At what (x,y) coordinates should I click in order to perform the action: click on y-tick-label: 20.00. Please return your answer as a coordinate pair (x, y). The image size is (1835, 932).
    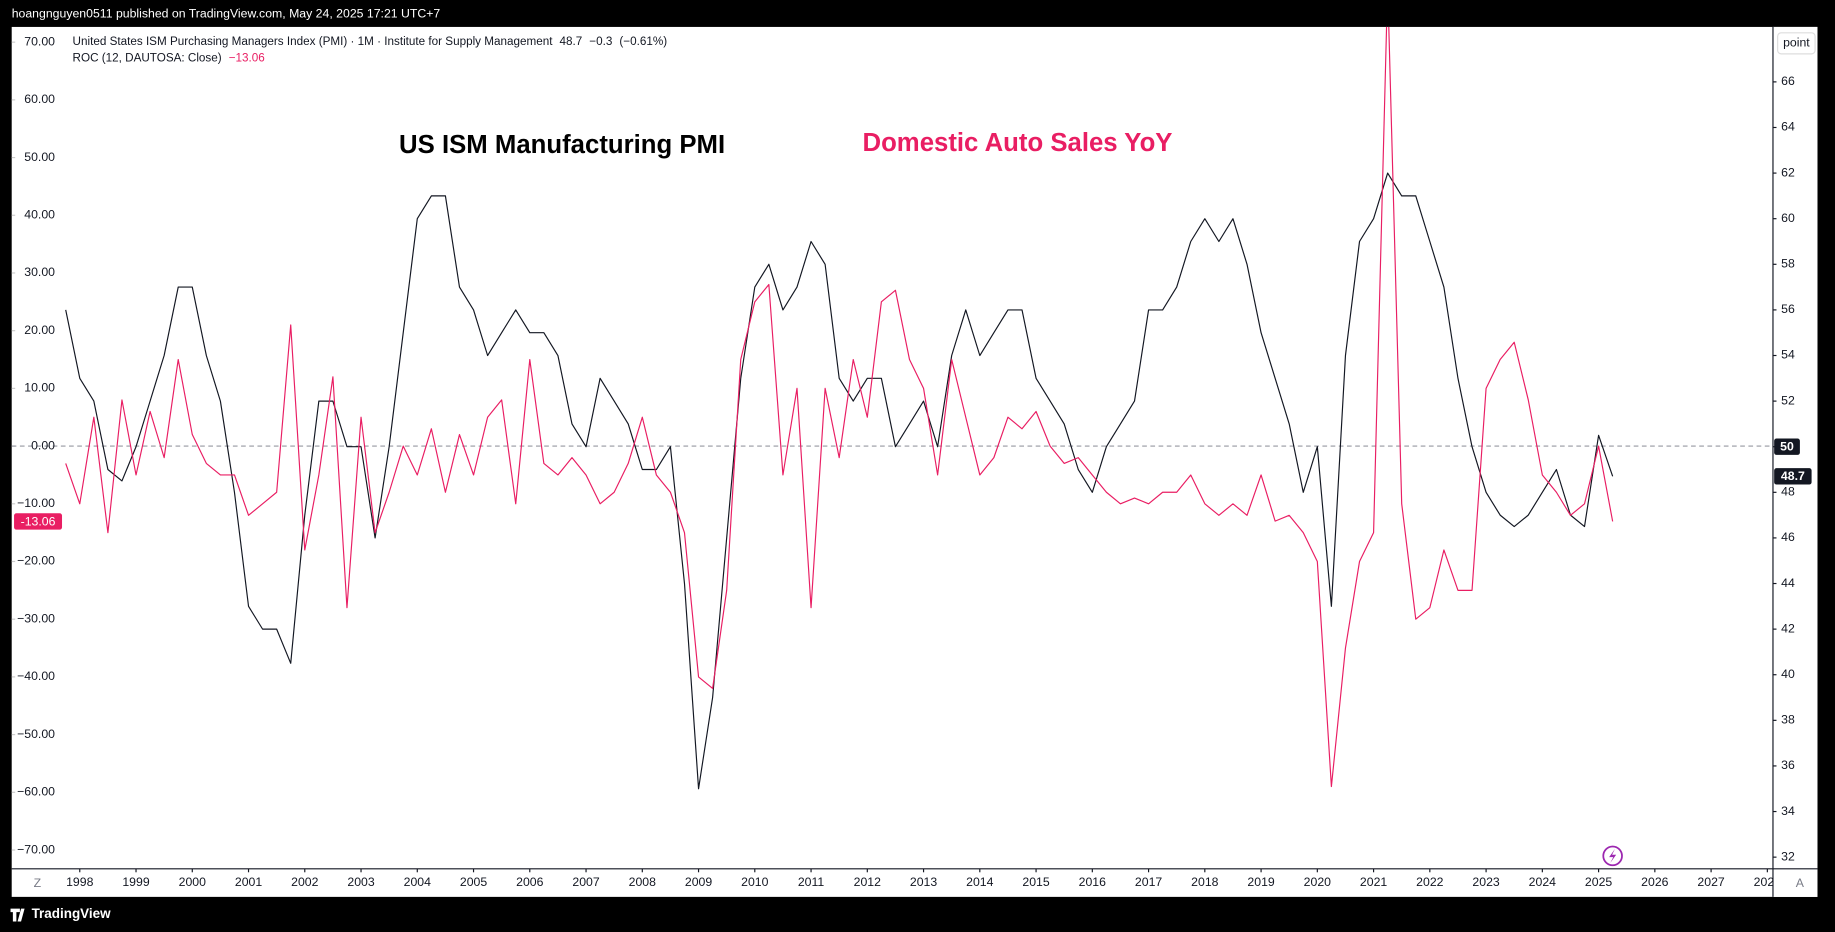
    Looking at the image, I should click on (39, 330).